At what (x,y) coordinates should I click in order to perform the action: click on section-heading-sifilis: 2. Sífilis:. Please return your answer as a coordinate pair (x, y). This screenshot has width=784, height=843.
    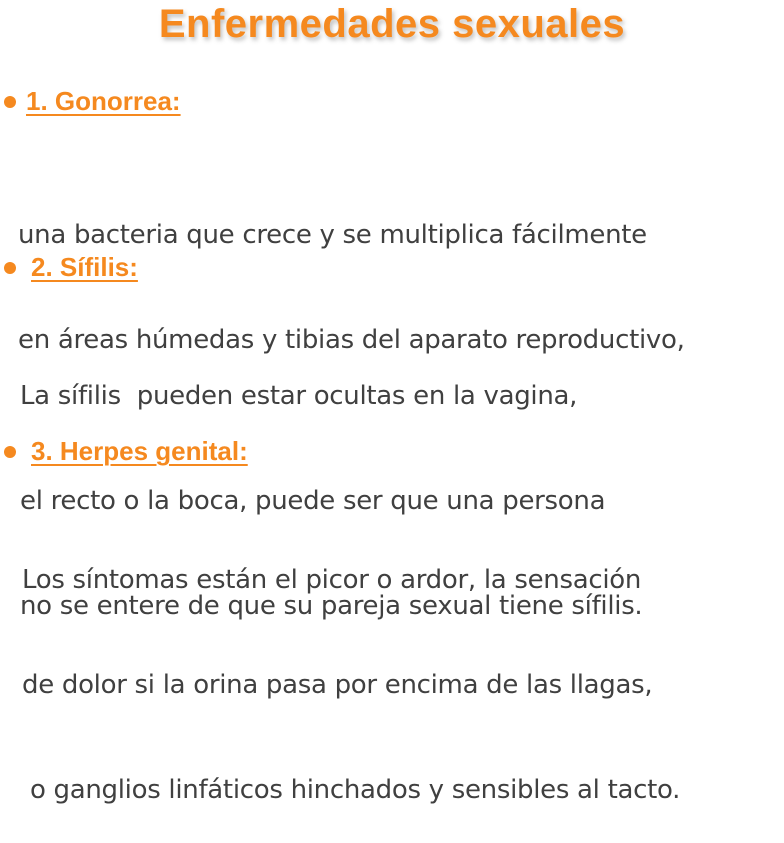
    Looking at the image, I should click on (71, 267).